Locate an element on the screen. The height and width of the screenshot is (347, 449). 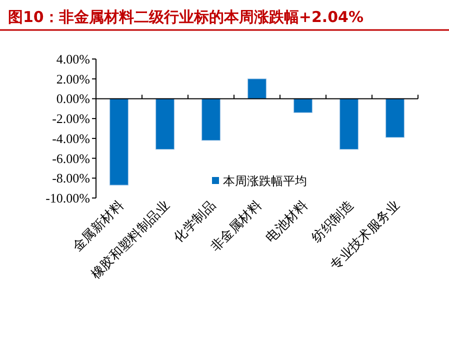
y-tick-label: 4.00% is located at coordinates (73, 59).